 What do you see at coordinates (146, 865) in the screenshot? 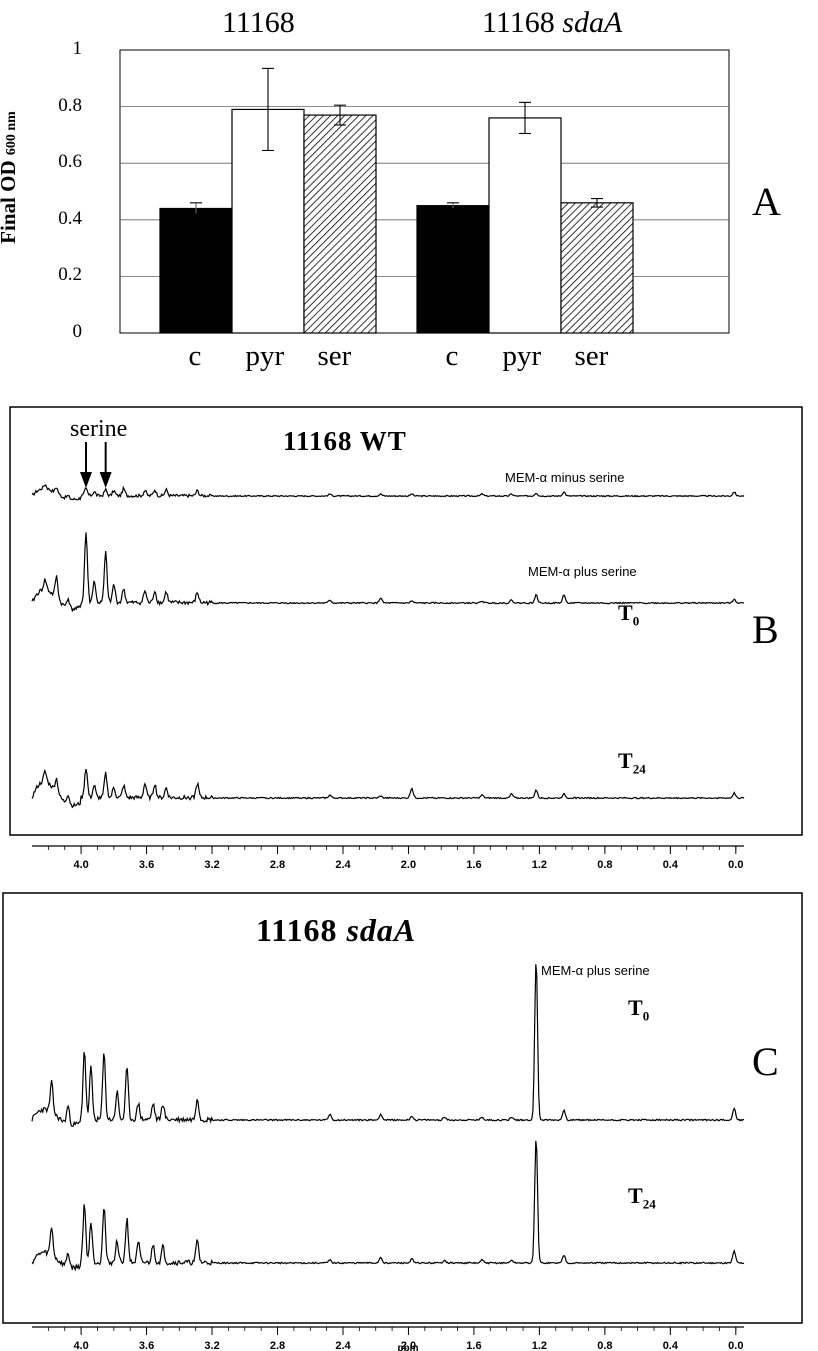
I see `panel-b-tick-label: 3.6` at bounding box center [146, 865].